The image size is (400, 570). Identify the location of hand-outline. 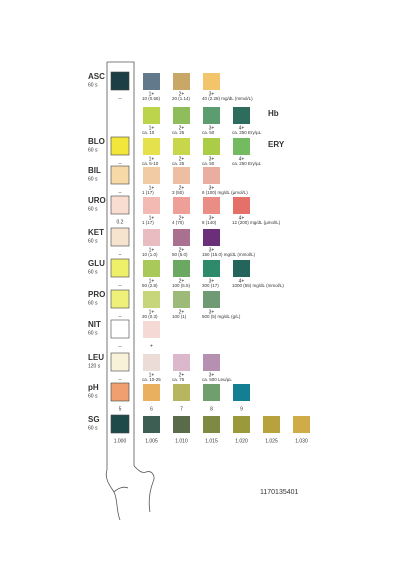
(130, 493).